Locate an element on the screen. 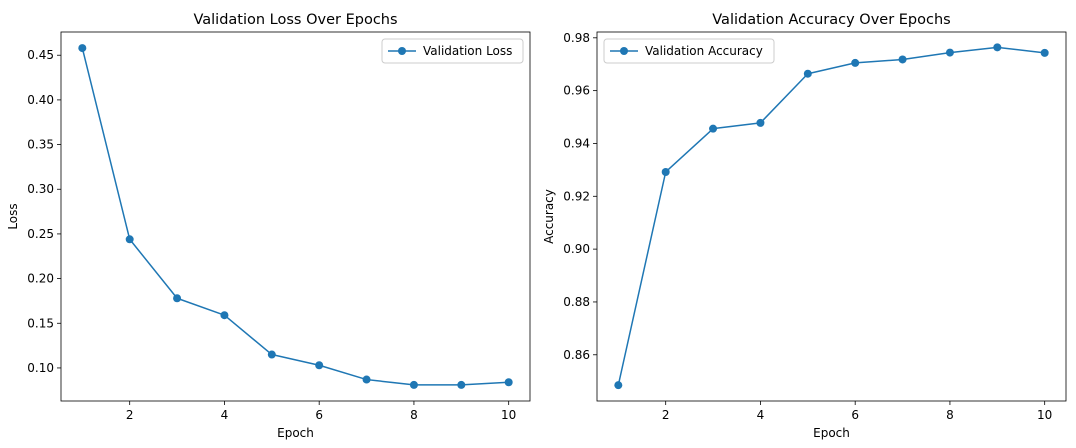 This screenshot has height=448, width=1076. y-axis-label: Accuracy is located at coordinates (549, 216).